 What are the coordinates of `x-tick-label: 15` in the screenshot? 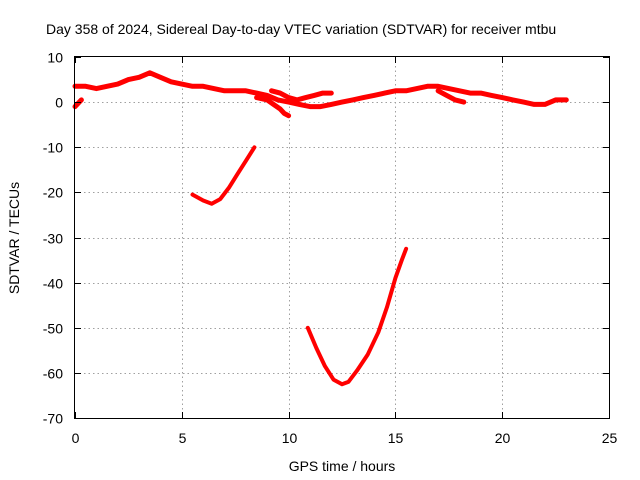 It's located at (396, 438).